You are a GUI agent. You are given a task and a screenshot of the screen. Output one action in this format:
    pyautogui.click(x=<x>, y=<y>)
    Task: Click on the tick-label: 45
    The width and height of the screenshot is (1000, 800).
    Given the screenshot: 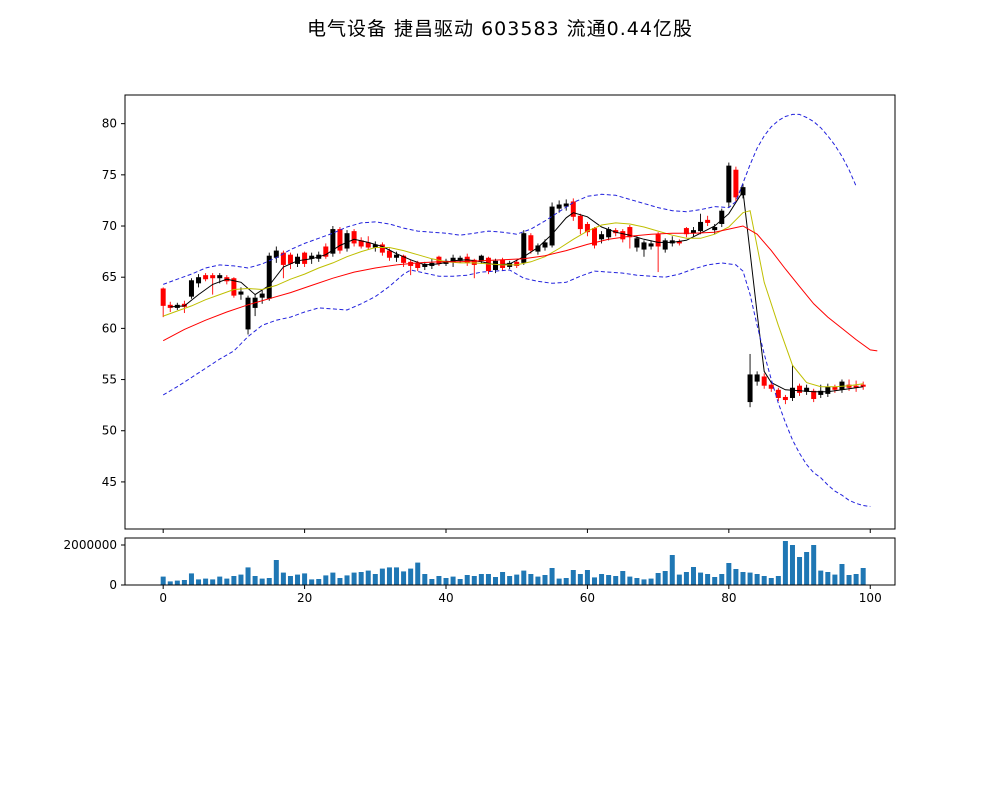 What is the action you would take?
    pyautogui.click(x=109, y=482)
    